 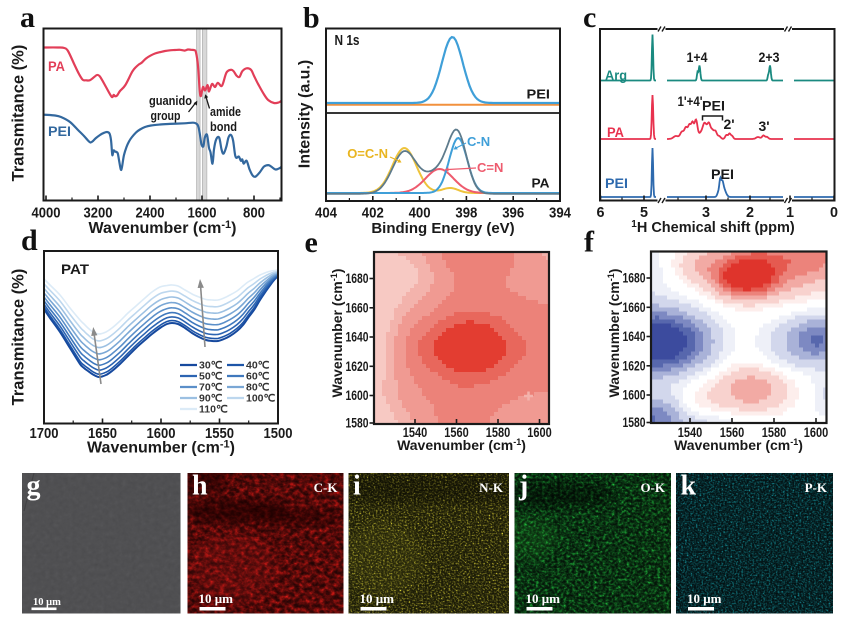 I want to click on svg-text: C-K, so click(x=326, y=487).